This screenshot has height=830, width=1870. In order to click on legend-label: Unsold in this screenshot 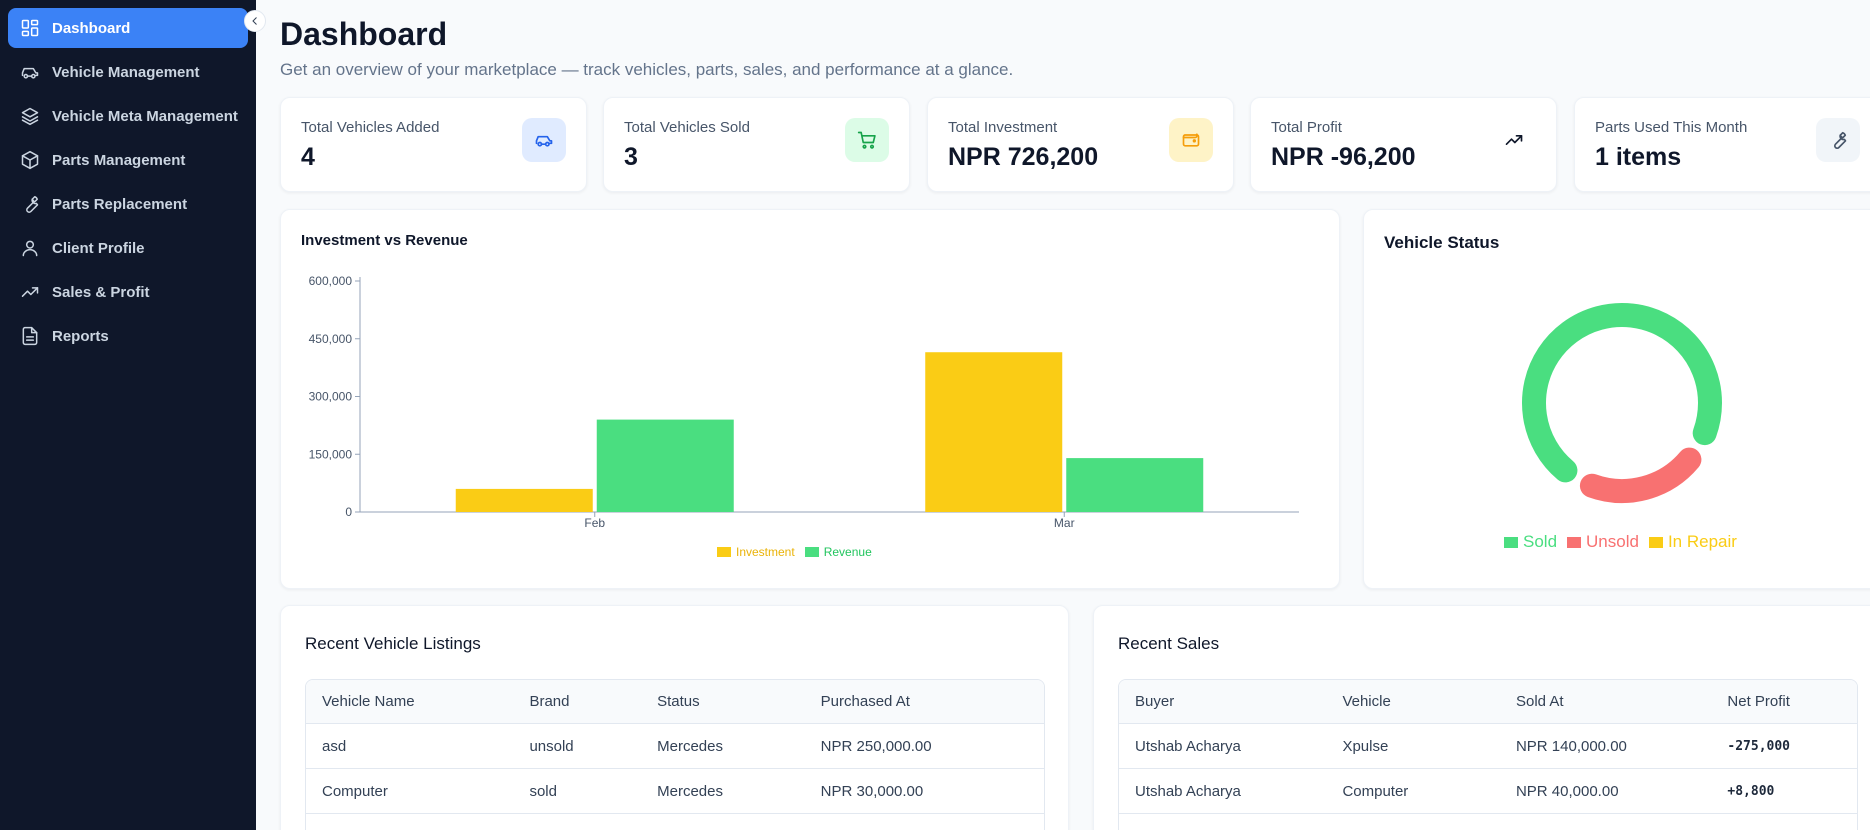, I will do `click(1612, 541)`.